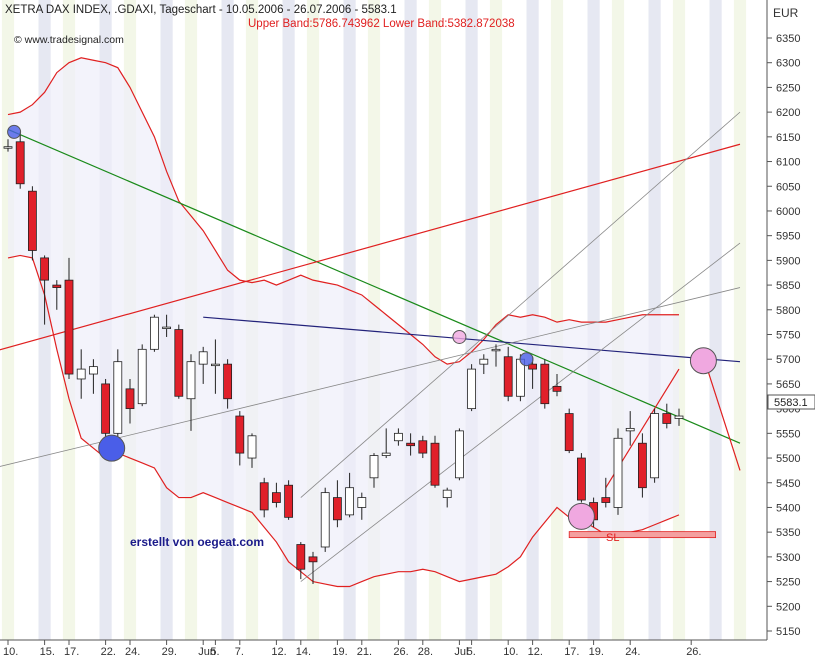  What do you see at coordinates (788, 533) in the screenshot?
I see `y-tick-label: 5350` at bounding box center [788, 533].